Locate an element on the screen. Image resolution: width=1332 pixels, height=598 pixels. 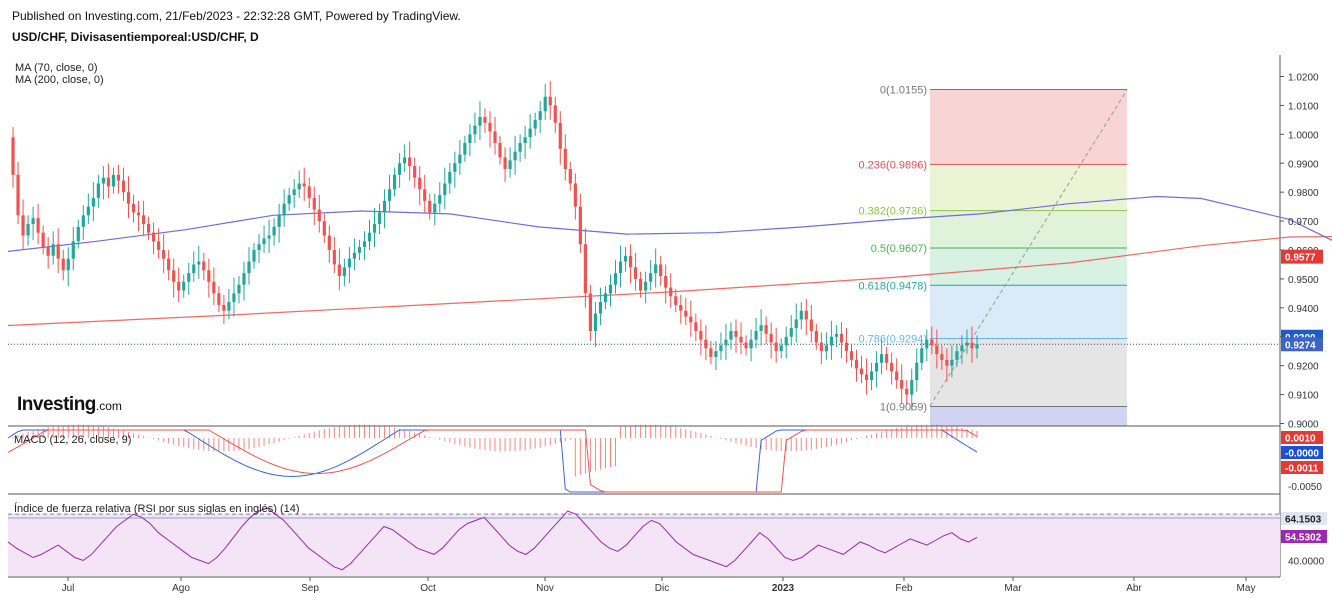
time-tick-label: Mar is located at coordinates (1013, 588).